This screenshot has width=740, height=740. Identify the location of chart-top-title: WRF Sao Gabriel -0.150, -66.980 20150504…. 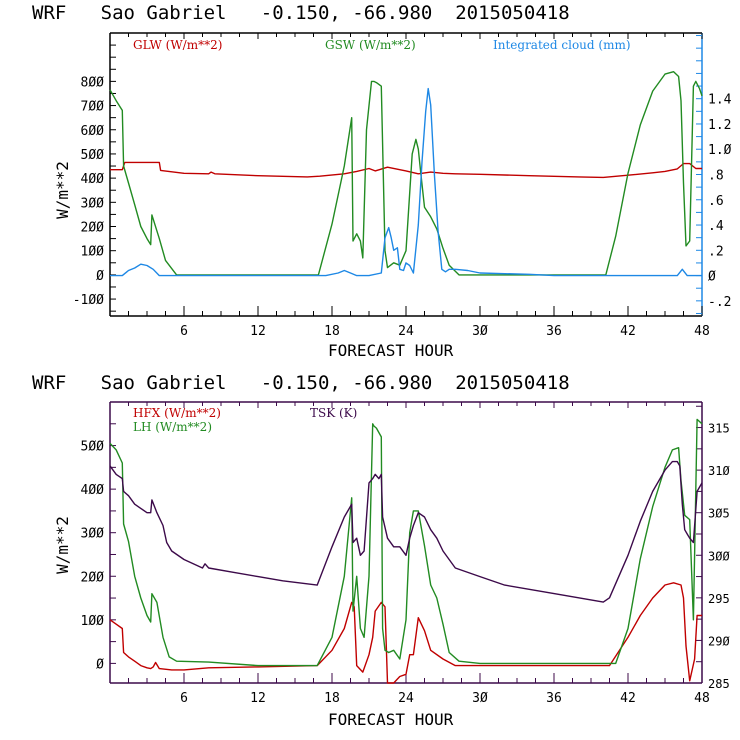
(301, 13).